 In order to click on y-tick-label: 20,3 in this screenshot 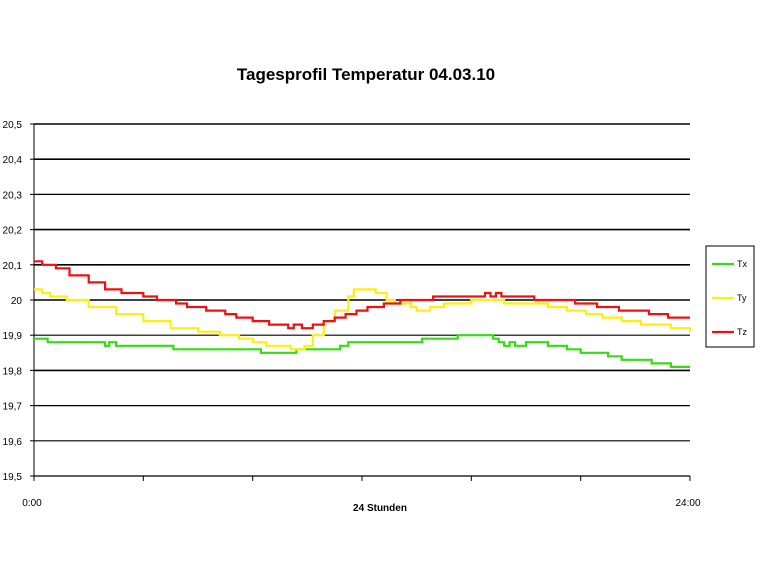, I will do `click(13, 195)`.